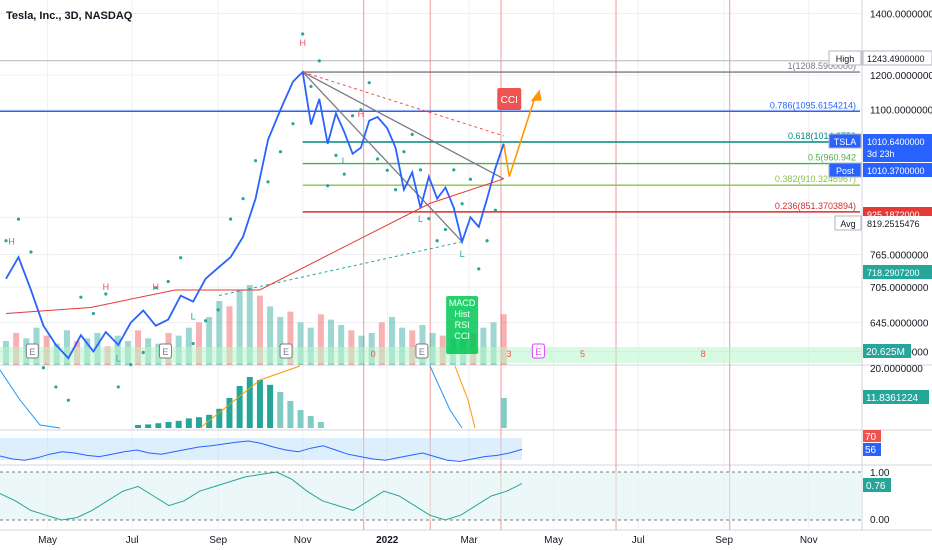  What do you see at coordinates (254, 246) in the screenshot?
I see `moving-average-line` at bounding box center [254, 246].